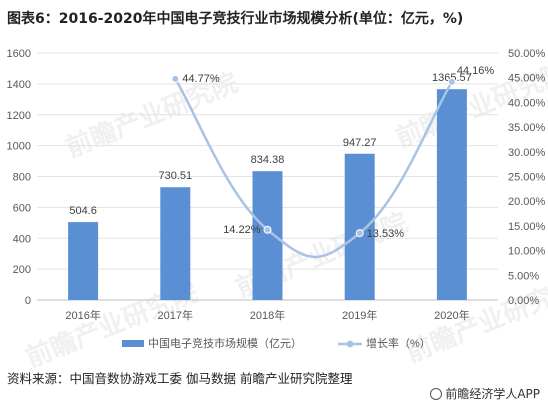 This screenshot has height=409, width=548. I want to click on legend-label-bar: 中国电子竞技市场规模（亿元）, so click(225, 343).